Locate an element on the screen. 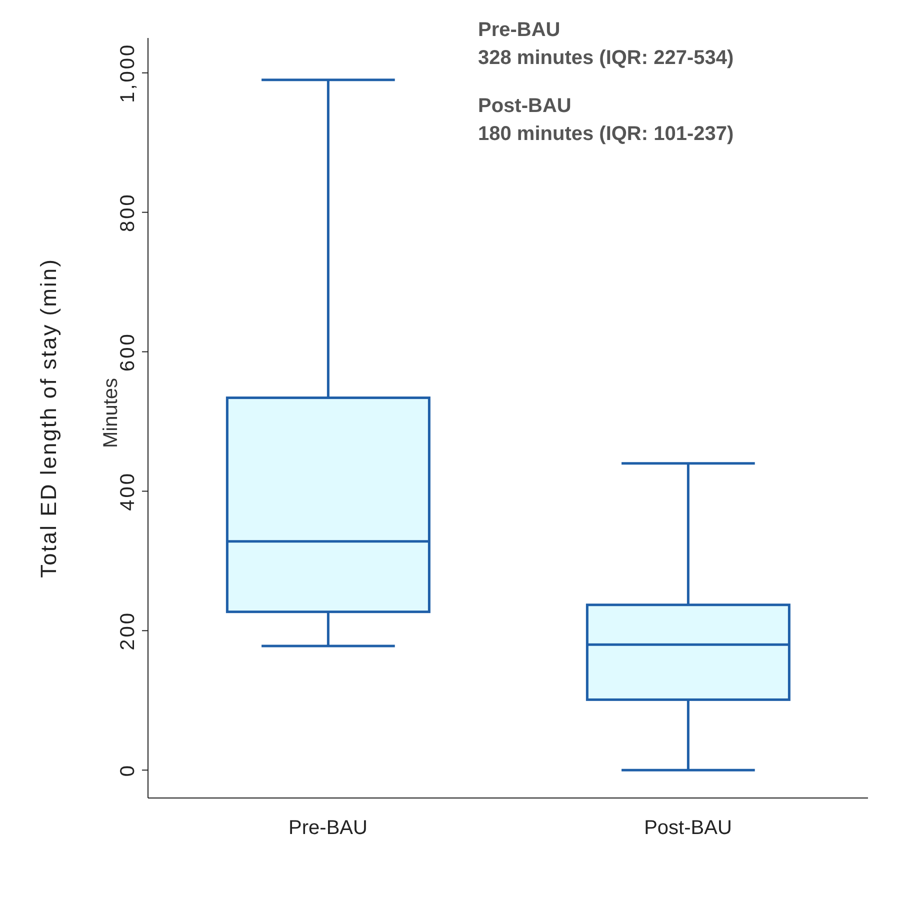 The image size is (900, 899). y-tick-label: 400 is located at coordinates (128, 491).